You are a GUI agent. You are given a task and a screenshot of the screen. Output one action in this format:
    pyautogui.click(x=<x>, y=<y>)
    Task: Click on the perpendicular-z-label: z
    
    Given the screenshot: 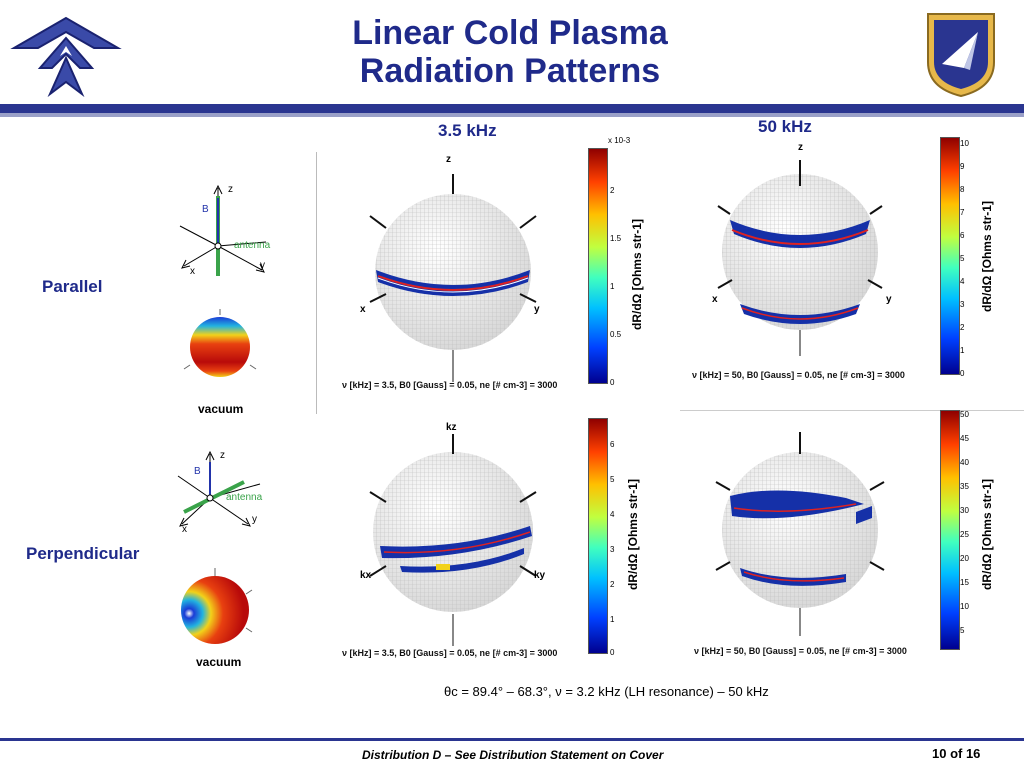 What is the action you would take?
    pyautogui.click(x=222, y=455)
    